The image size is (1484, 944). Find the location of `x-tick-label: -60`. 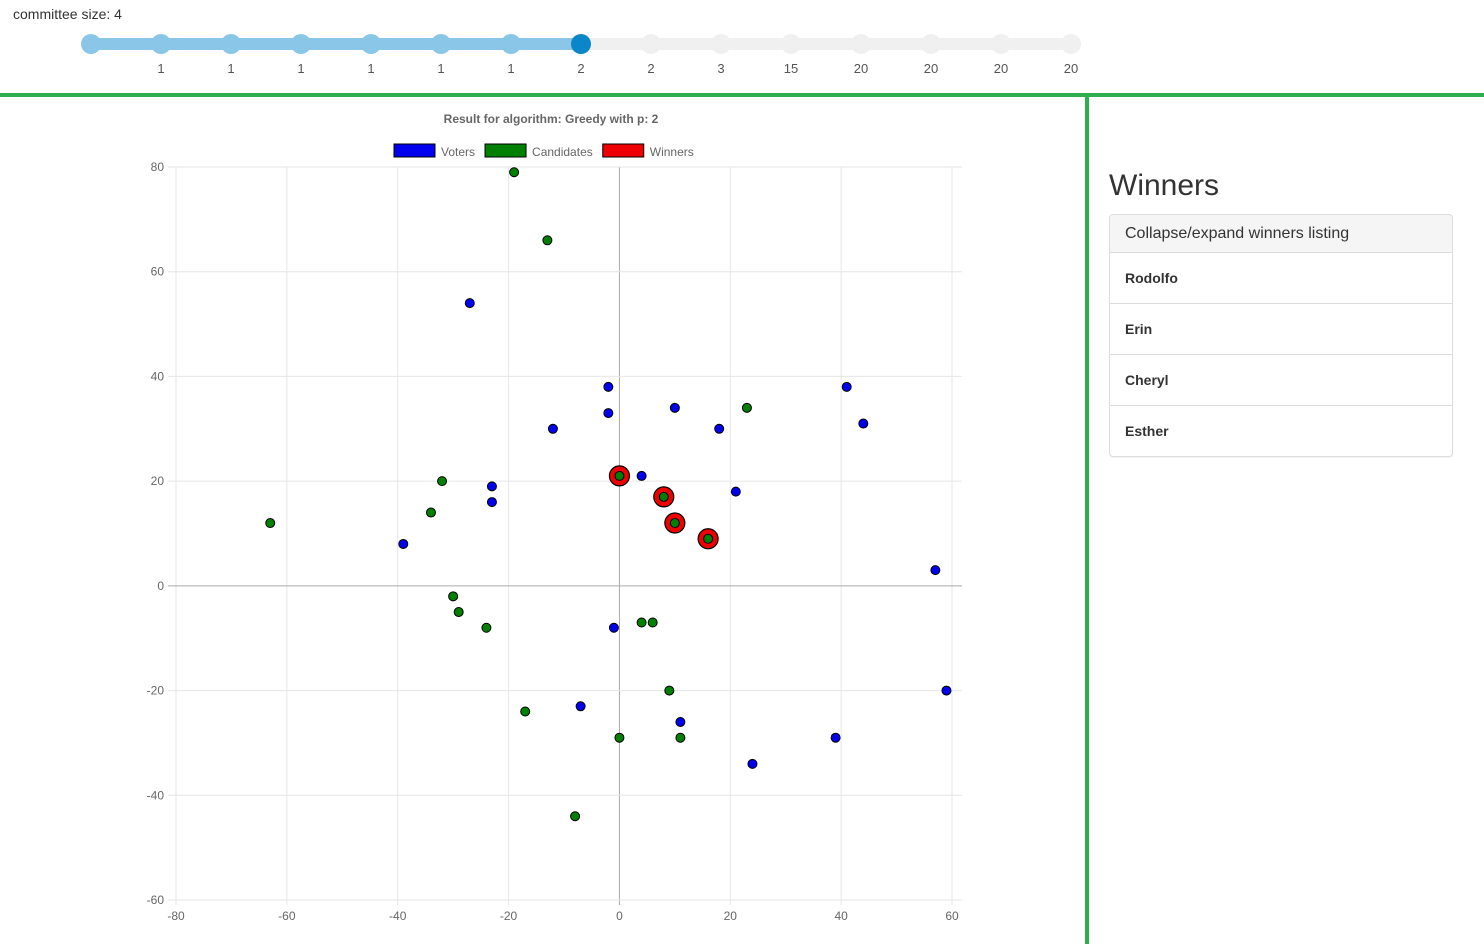

x-tick-label: -60 is located at coordinates (287, 916).